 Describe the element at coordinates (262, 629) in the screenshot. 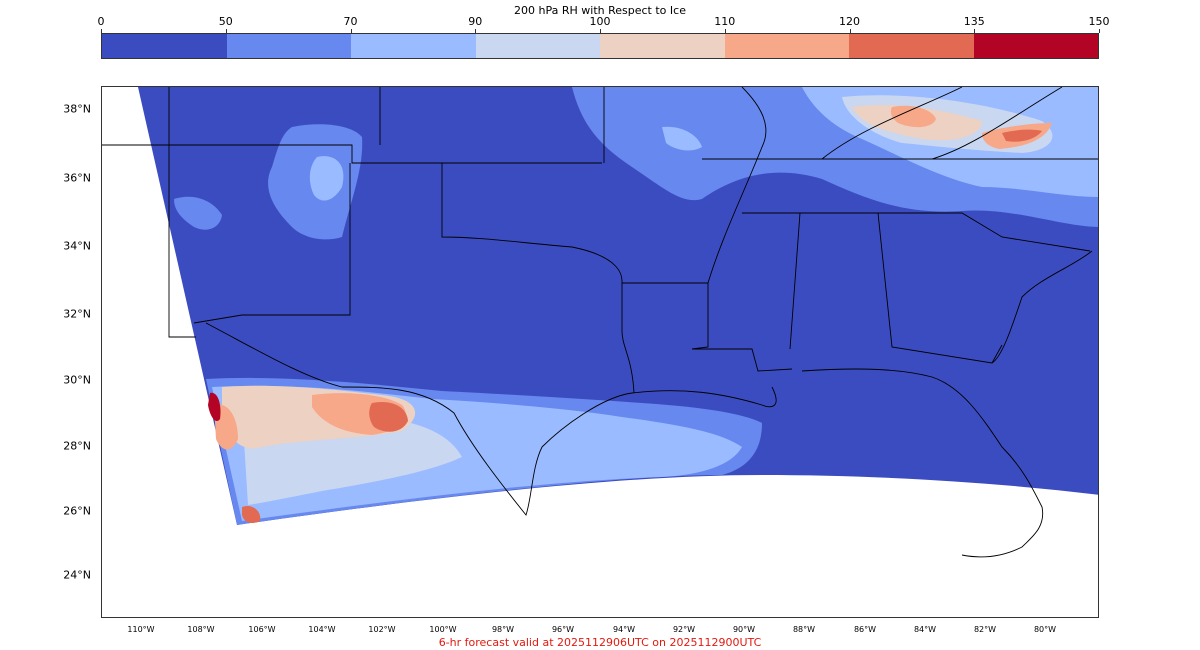

I see `lon-label: 106°W` at that location.